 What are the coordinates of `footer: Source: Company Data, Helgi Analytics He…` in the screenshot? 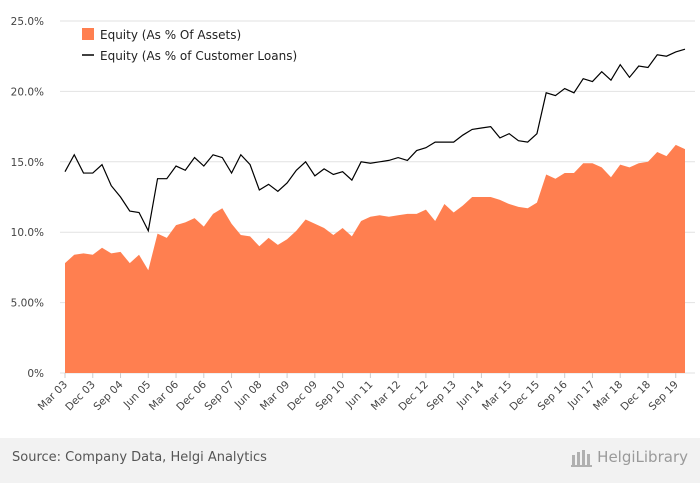 It's located at (350, 460).